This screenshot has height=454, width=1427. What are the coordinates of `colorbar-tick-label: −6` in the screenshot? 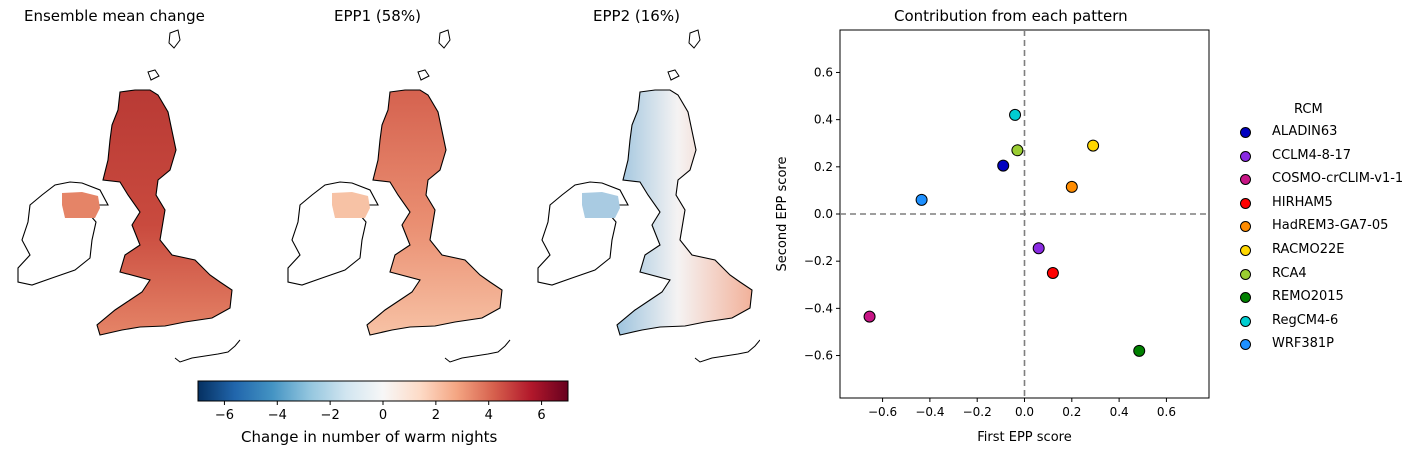 It's located at (224, 415).